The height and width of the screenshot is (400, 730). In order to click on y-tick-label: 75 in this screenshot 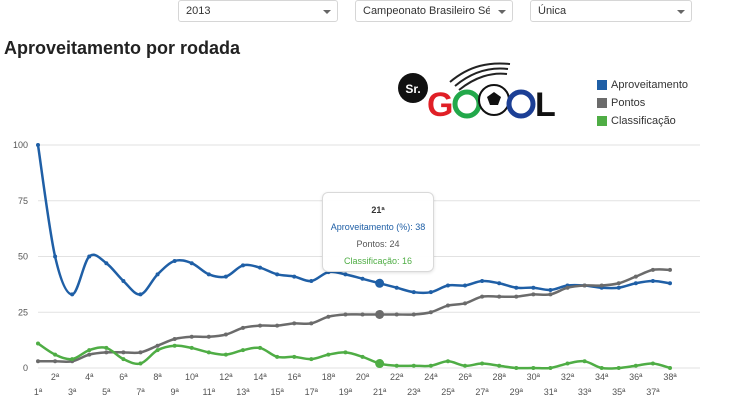, I will do `click(23, 201)`.